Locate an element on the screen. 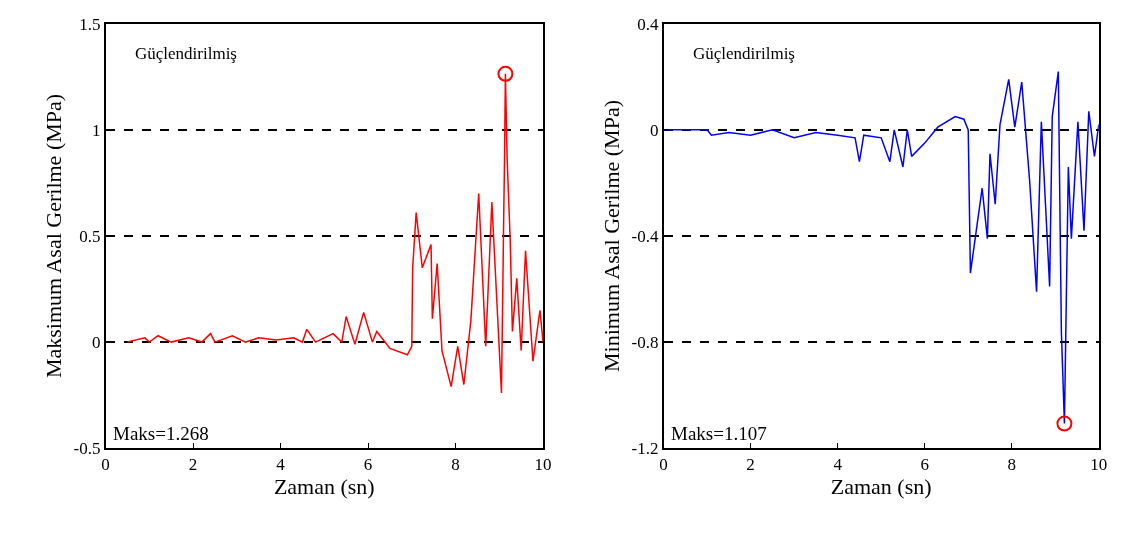  y-tick-label: 1 is located at coordinates (96, 130).